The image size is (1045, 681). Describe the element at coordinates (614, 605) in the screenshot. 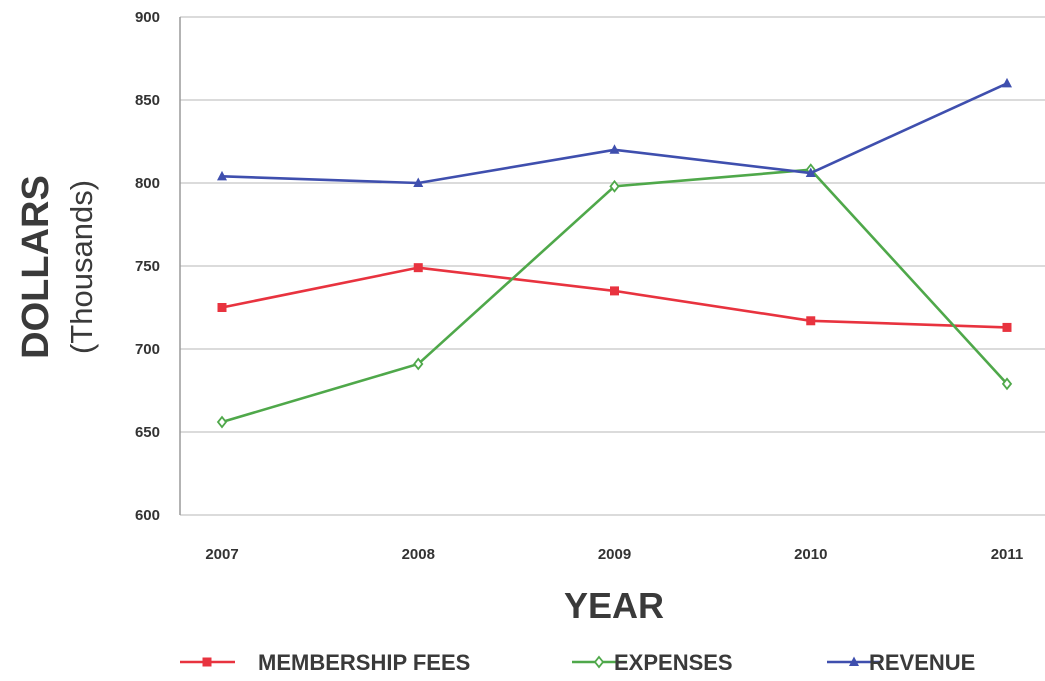

I see `x-axis-label: YEAR` at that location.